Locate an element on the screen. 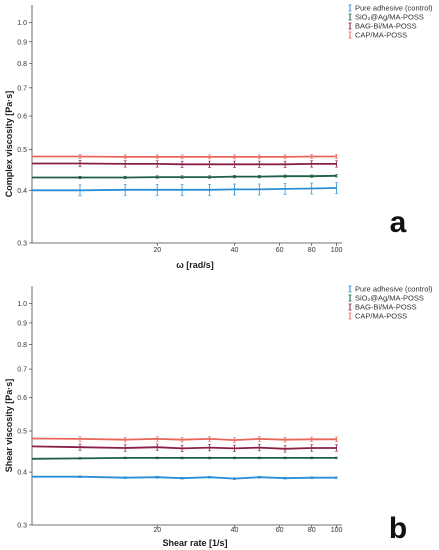 The width and height of the screenshot is (439, 550). panel-letter: a is located at coordinates (398, 222).